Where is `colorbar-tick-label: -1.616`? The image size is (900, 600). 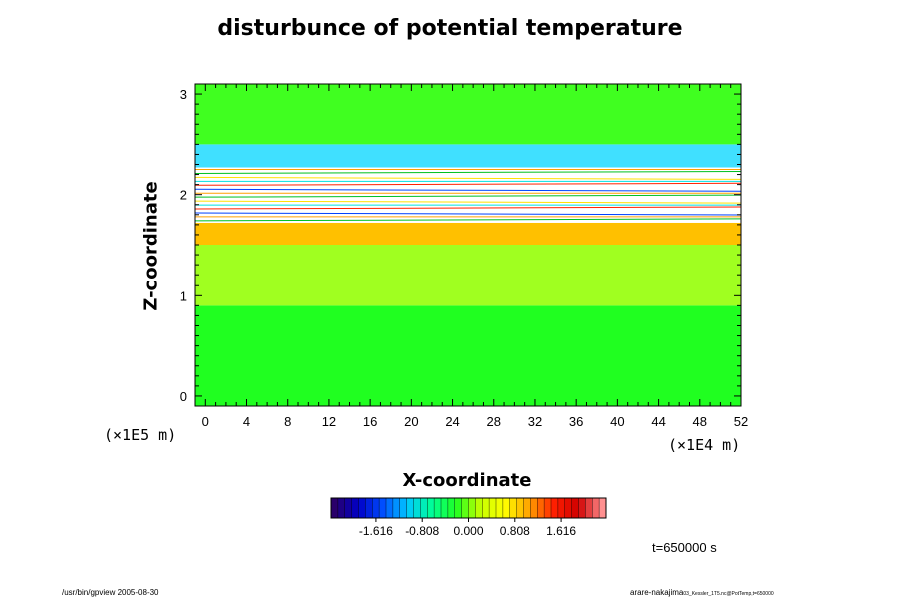 colorbar-tick-label: -1.616 is located at coordinates (376, 531).